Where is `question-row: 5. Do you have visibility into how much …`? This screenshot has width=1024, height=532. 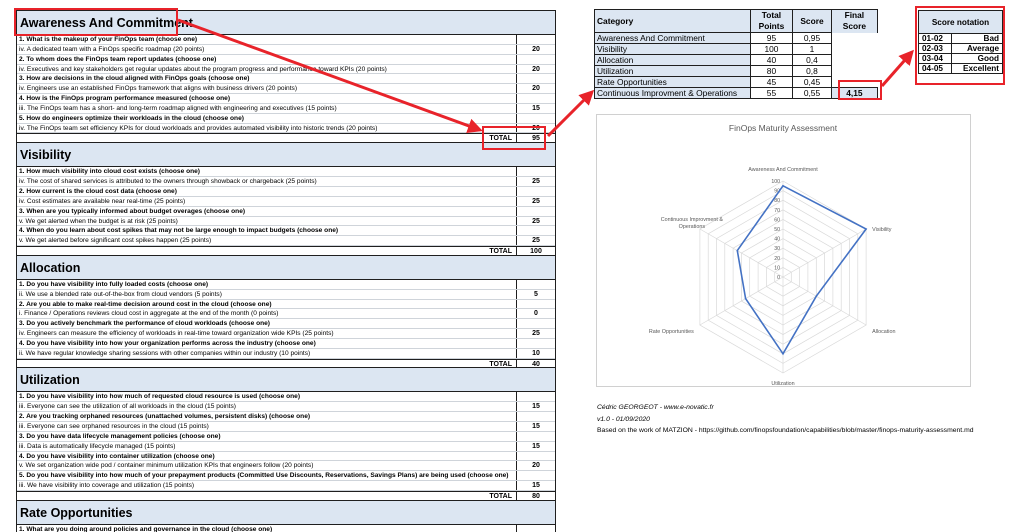
question-row: 5. Do you have visibility into how much … is located at coordinates (286, 476).